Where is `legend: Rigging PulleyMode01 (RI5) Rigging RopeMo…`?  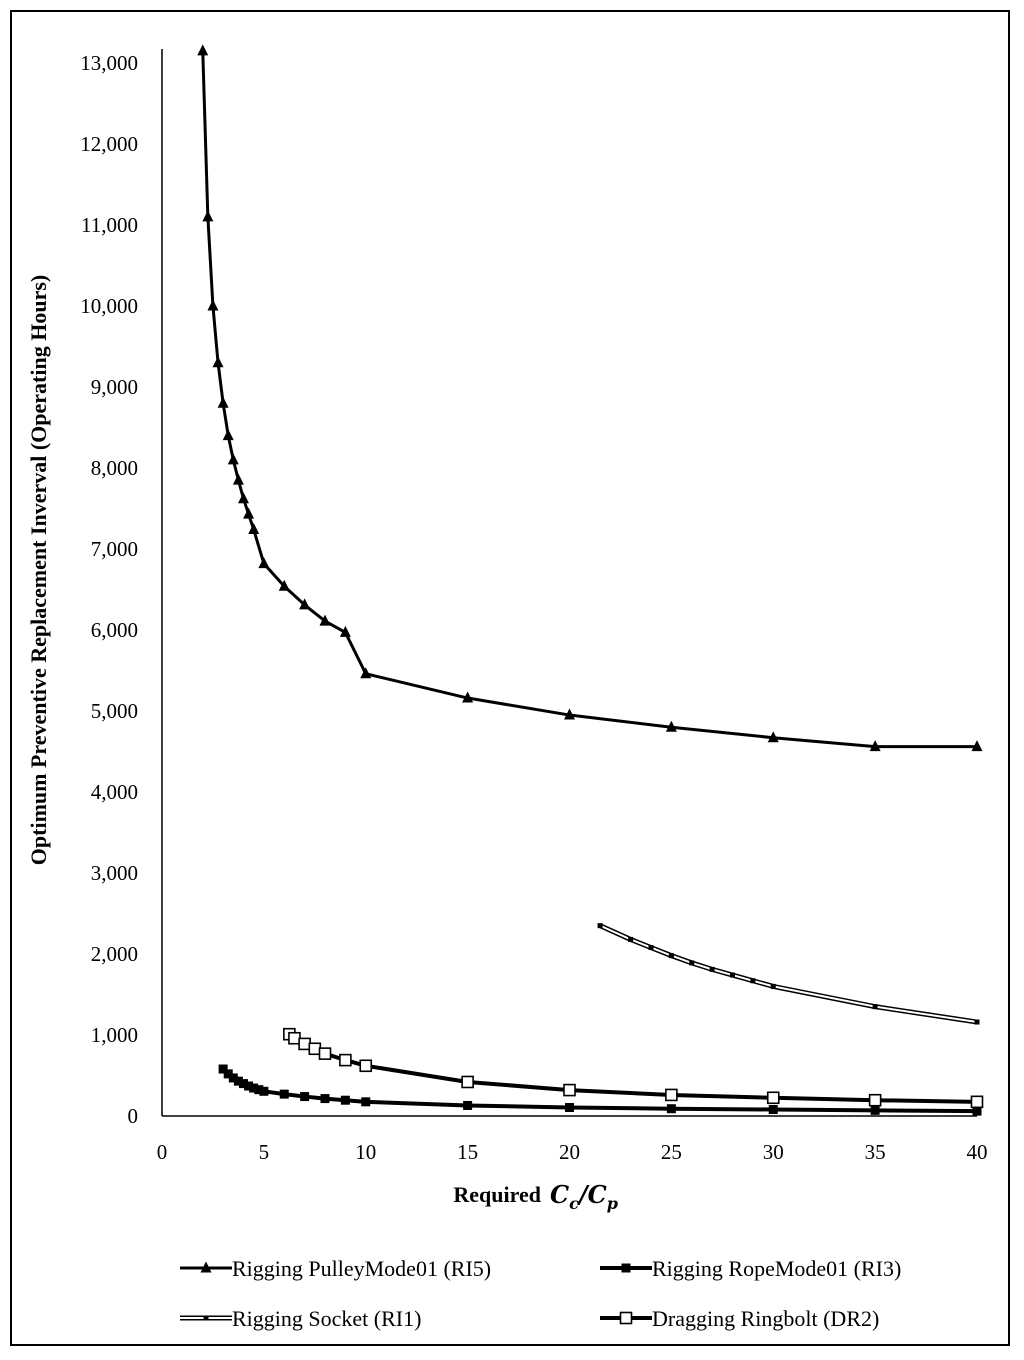 legend: Rigging PulleyMode01 (RI5) Rigging RopeMo… is located at coordinates (540, 1293).